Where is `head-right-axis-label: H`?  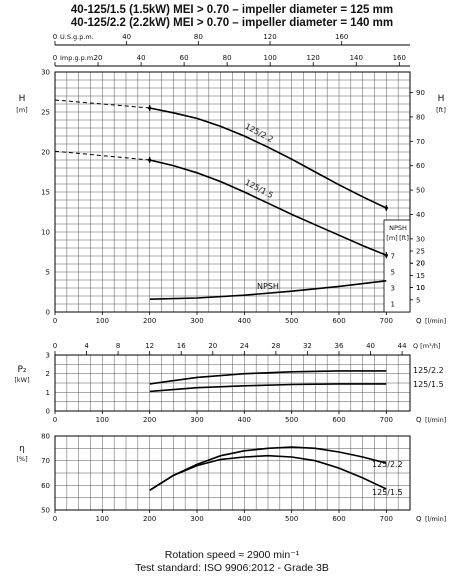 head-right-axis-label: H is located at coordinates (441, 99).